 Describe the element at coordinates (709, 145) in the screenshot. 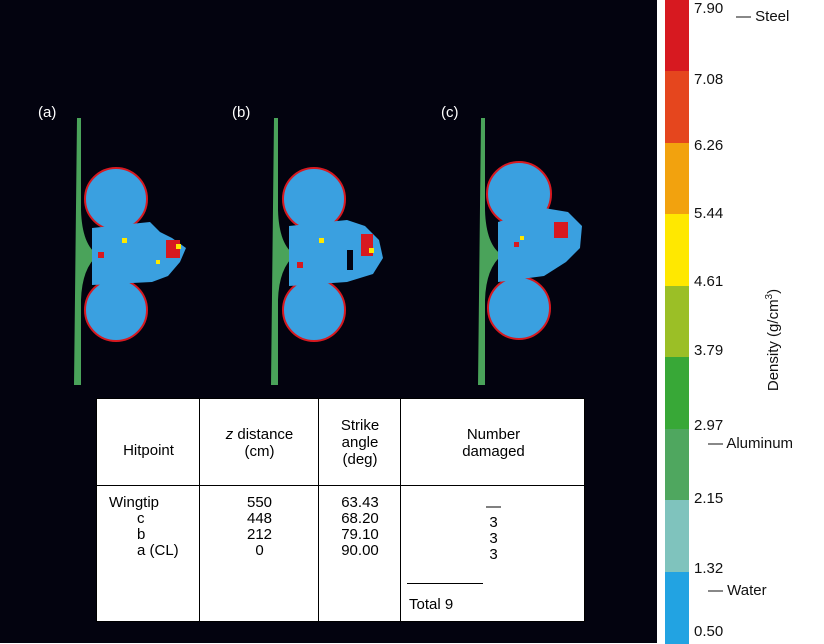

I see `tick-label: 6.26` at that location.